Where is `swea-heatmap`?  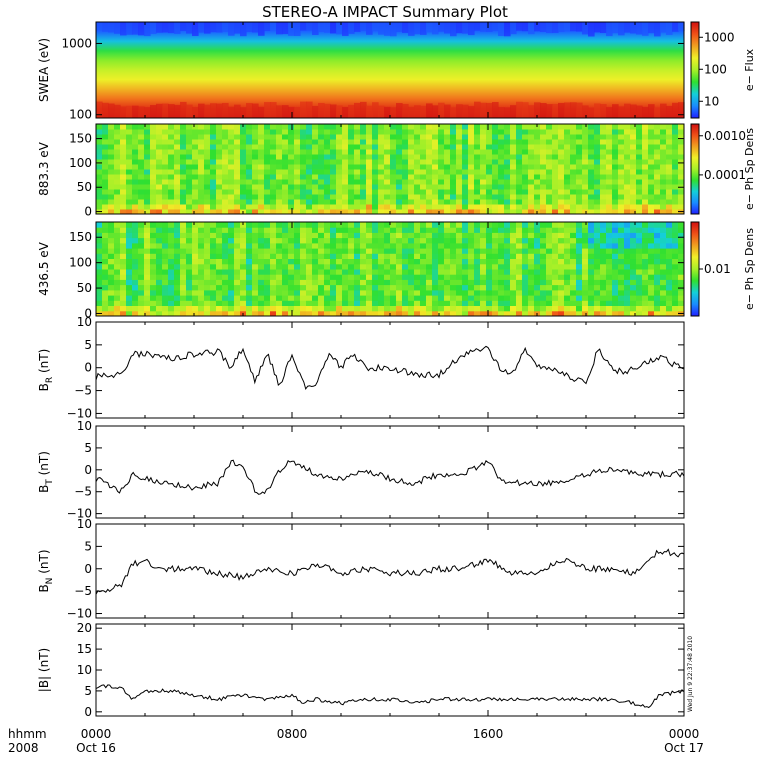
swea-heatmap is located at coordinates (390, 70).